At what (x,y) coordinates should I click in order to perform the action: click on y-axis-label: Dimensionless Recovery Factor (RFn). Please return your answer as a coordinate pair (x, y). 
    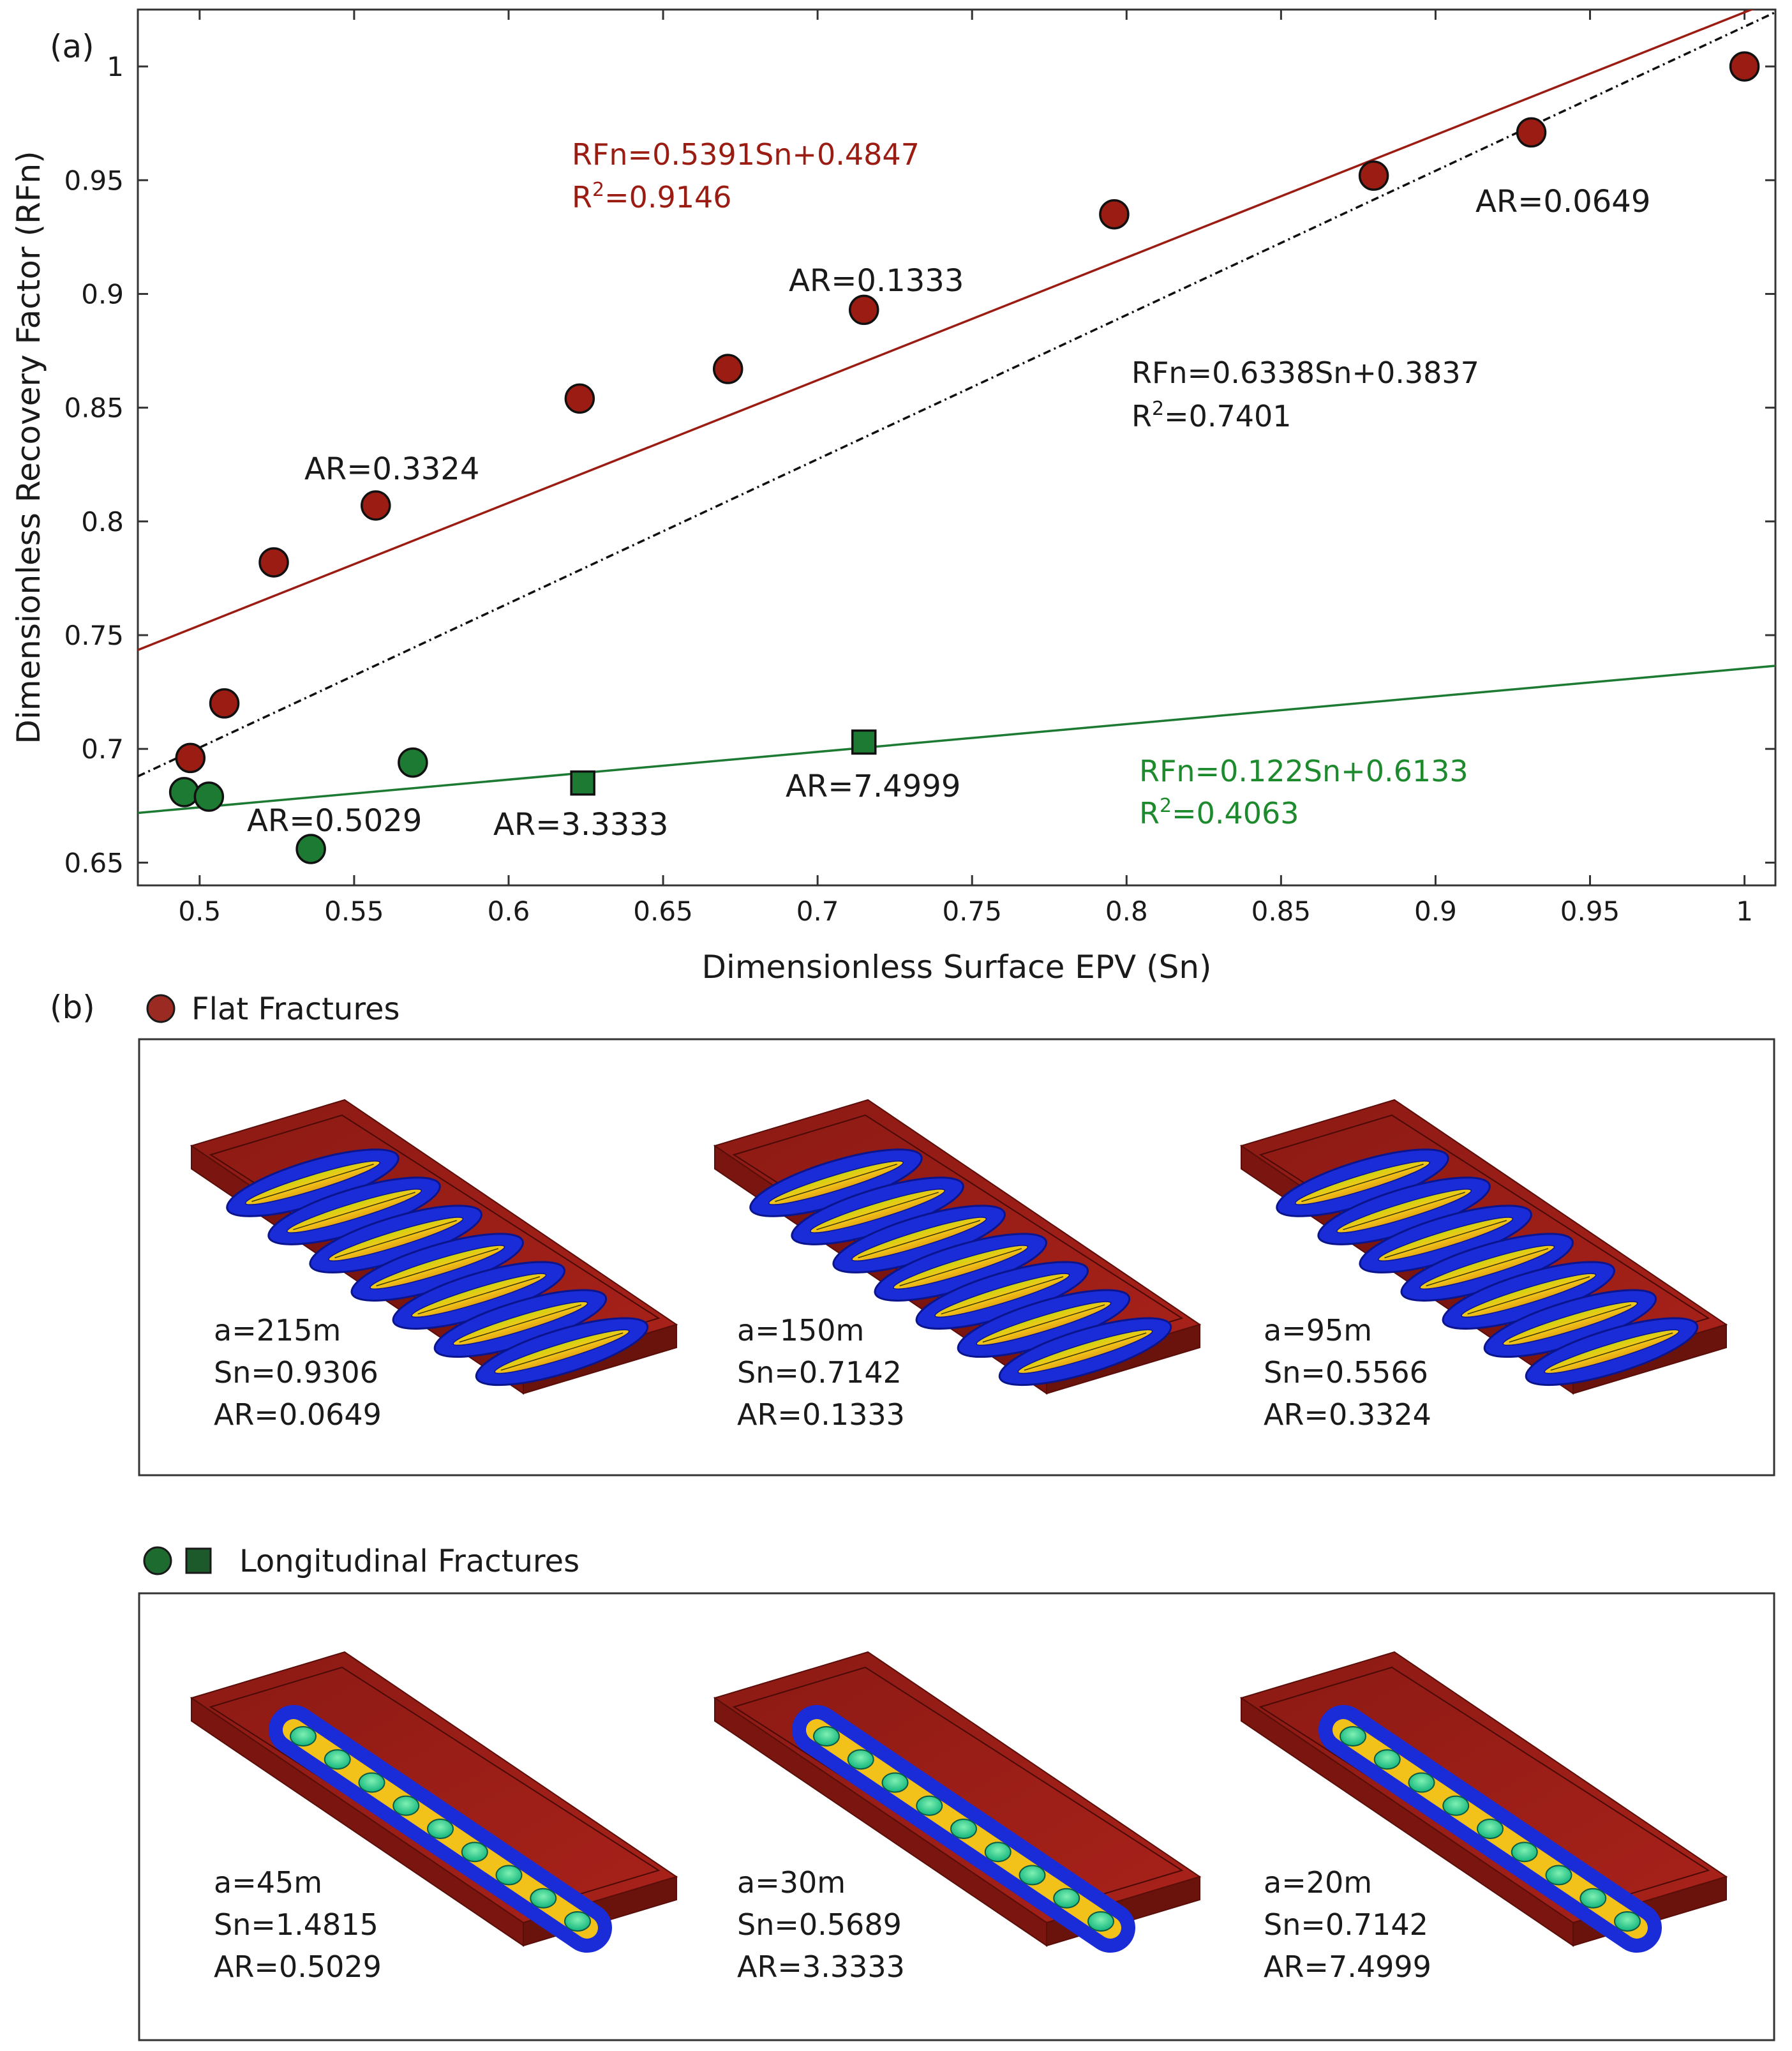
    Looking at the image, I should click on (28, 448).